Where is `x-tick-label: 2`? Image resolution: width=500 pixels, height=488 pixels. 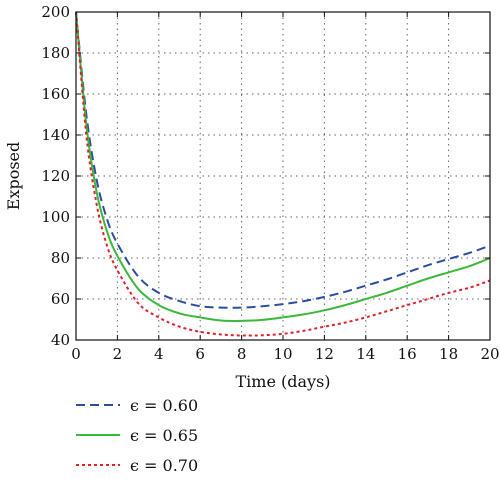
x-tick-label: 2 is located at coordinates (118, 354).